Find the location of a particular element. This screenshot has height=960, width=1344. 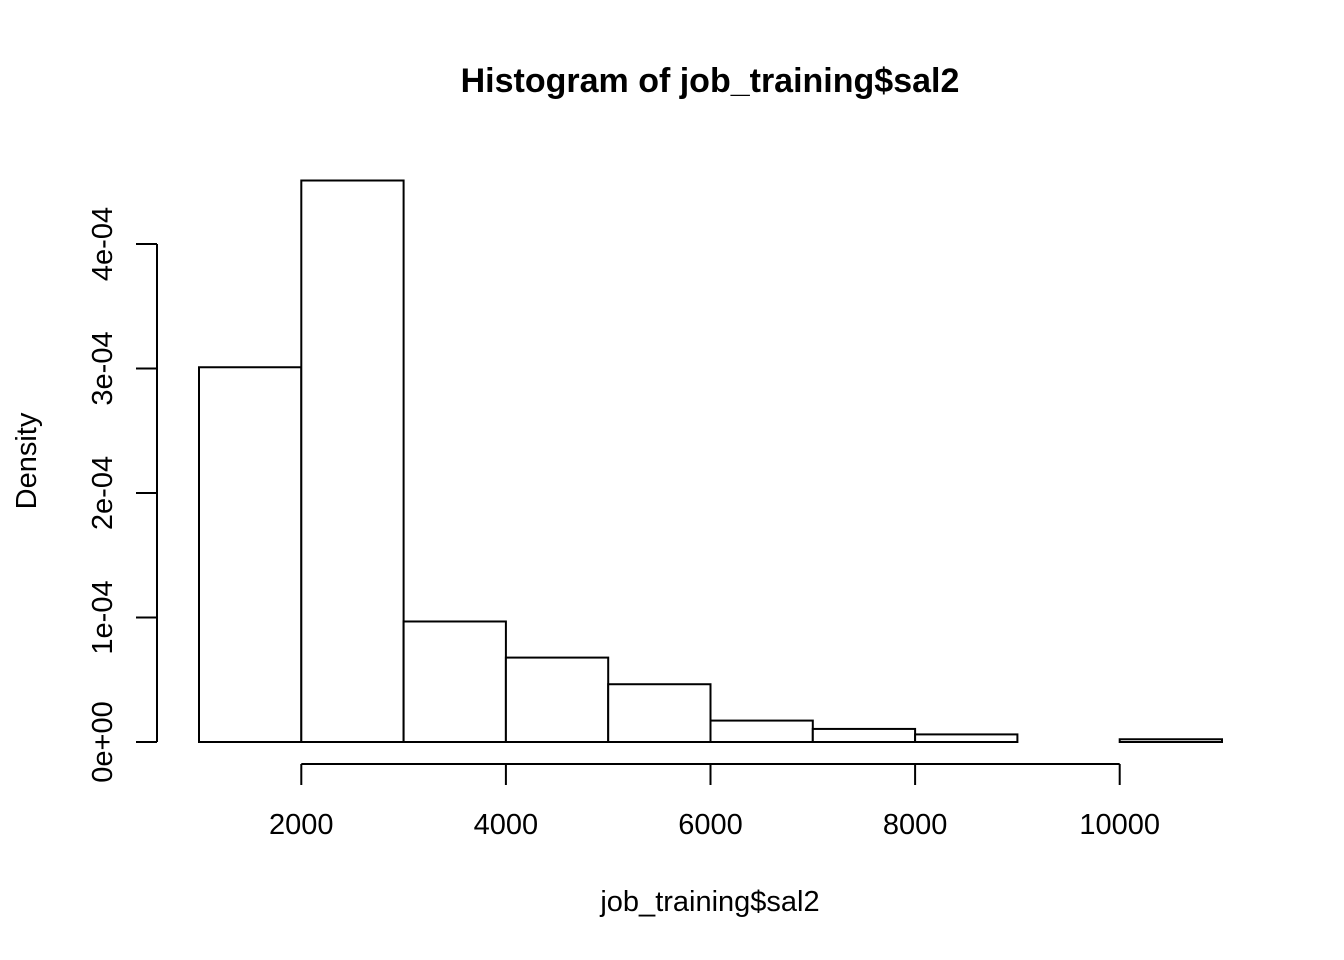

y-tick-label: 1e-04 is located at coordinates (103, 617).